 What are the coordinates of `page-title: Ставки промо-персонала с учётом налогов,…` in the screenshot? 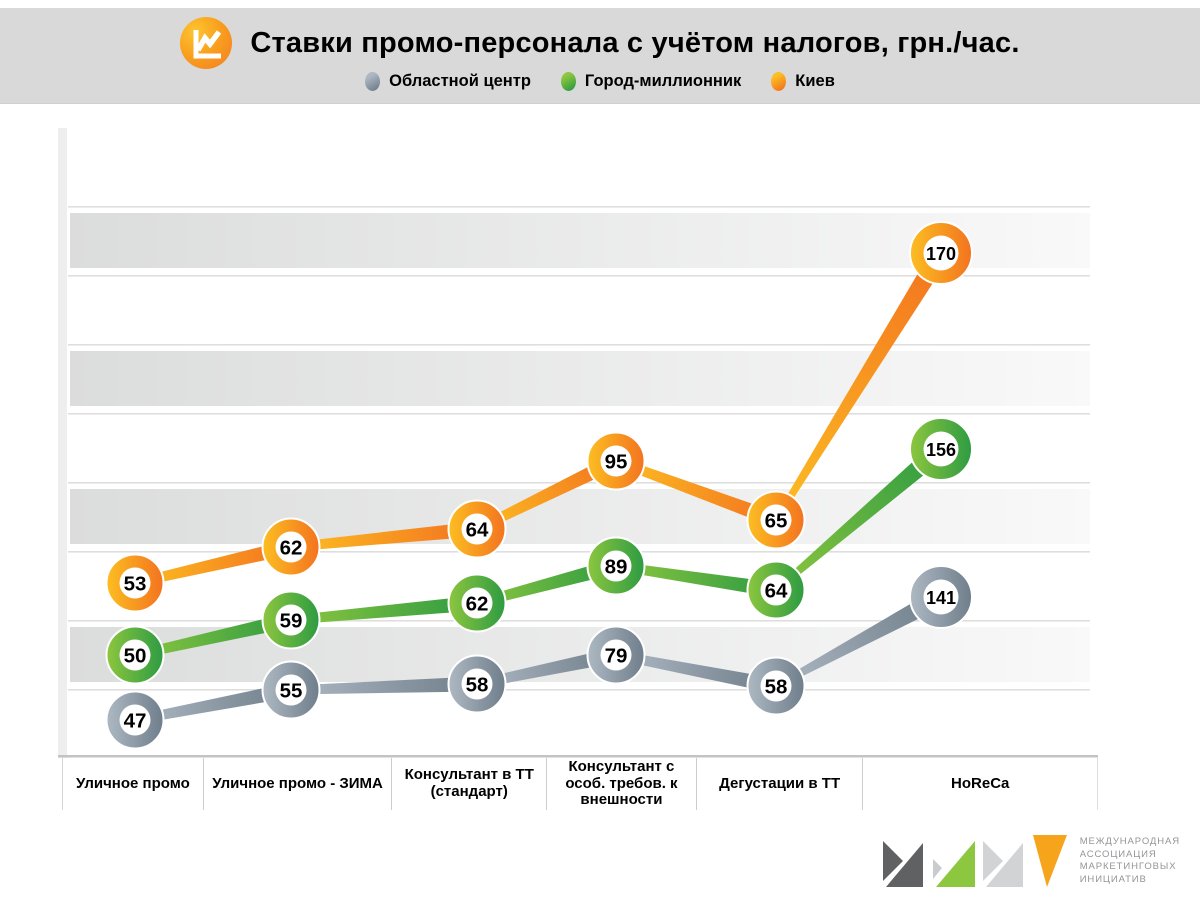 It's located at (635, 42).